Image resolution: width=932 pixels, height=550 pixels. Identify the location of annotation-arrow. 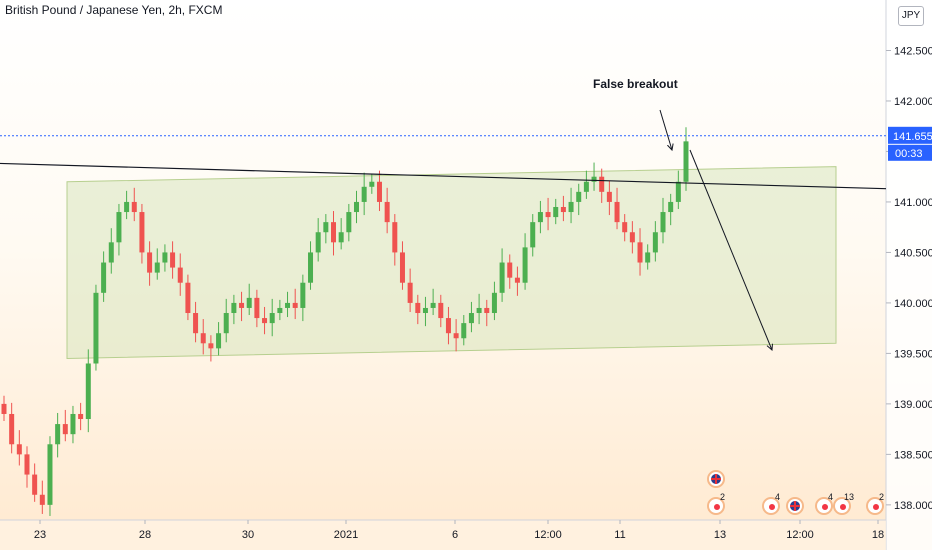
(665, 129).